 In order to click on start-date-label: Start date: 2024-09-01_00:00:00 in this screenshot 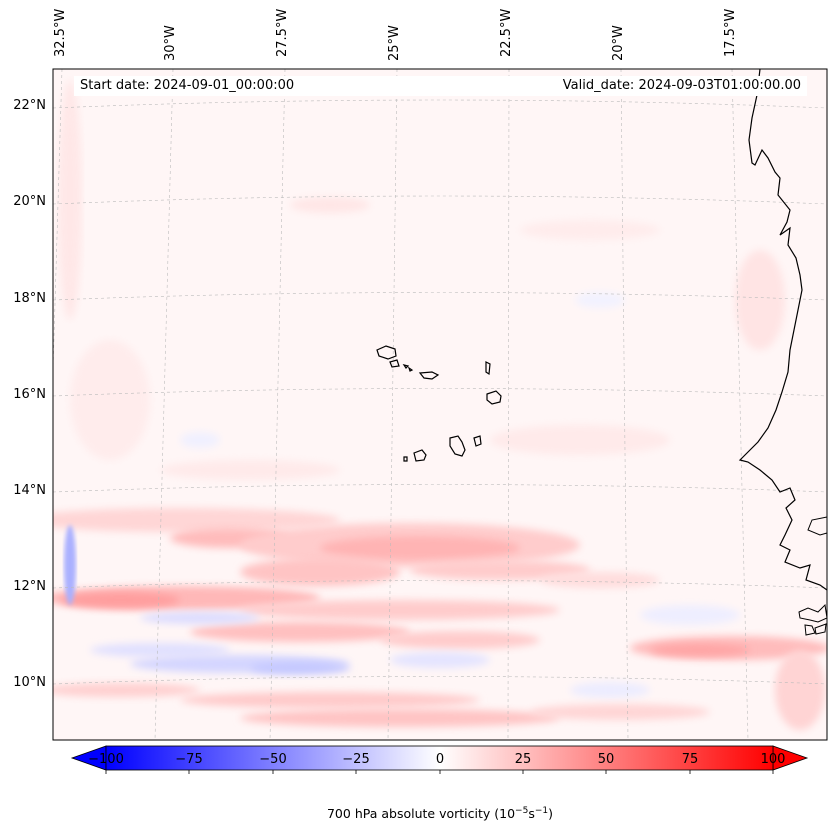, I will do `click(187, 86)`.